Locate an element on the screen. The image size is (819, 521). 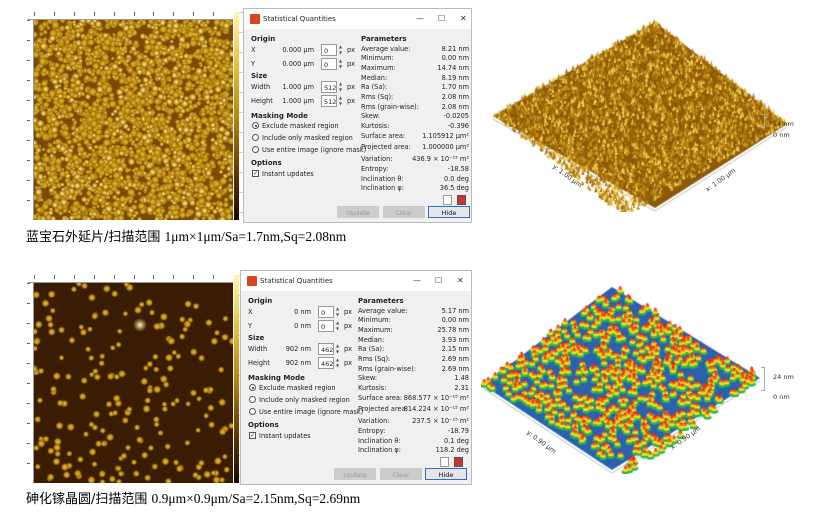
parameter-value: 814.224 × 10⁻¹⁵ m² is located at coordinates (436, 409).